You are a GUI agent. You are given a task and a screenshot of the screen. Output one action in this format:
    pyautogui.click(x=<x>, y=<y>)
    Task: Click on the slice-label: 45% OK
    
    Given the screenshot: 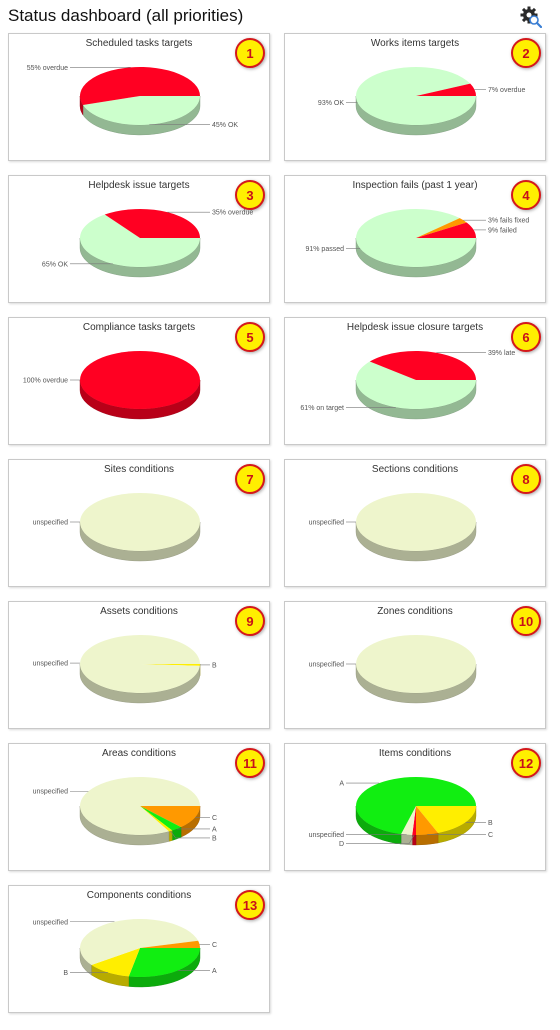 What is the action you would take?
    pyautogui.click(x=225, y=125)
    